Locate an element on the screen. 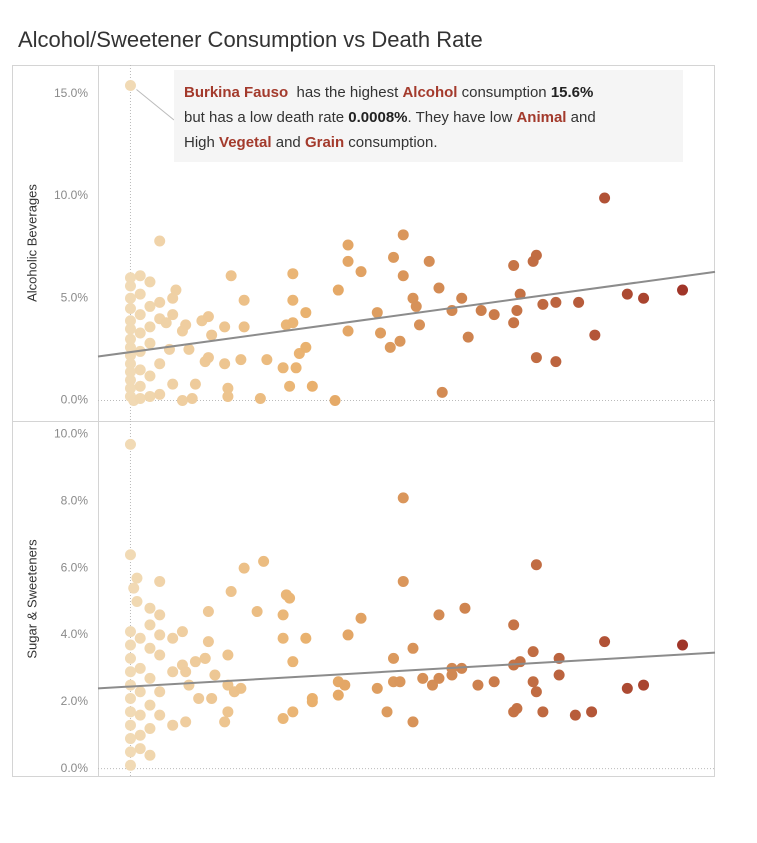  annotation-line: High Vegetal and Grain consumption. is located at coordinates (311, 142).